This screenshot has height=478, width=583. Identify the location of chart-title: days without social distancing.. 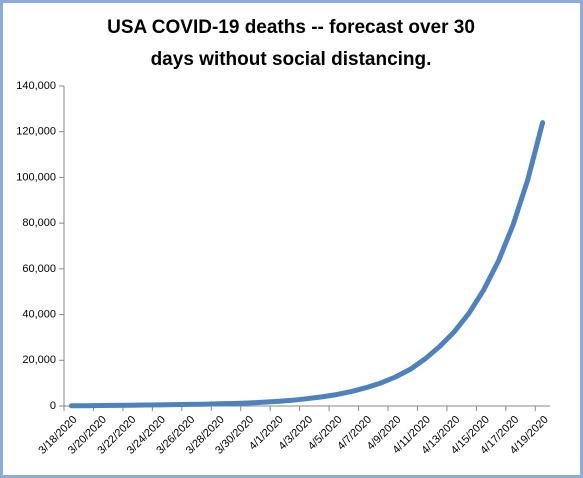
(291, 59).